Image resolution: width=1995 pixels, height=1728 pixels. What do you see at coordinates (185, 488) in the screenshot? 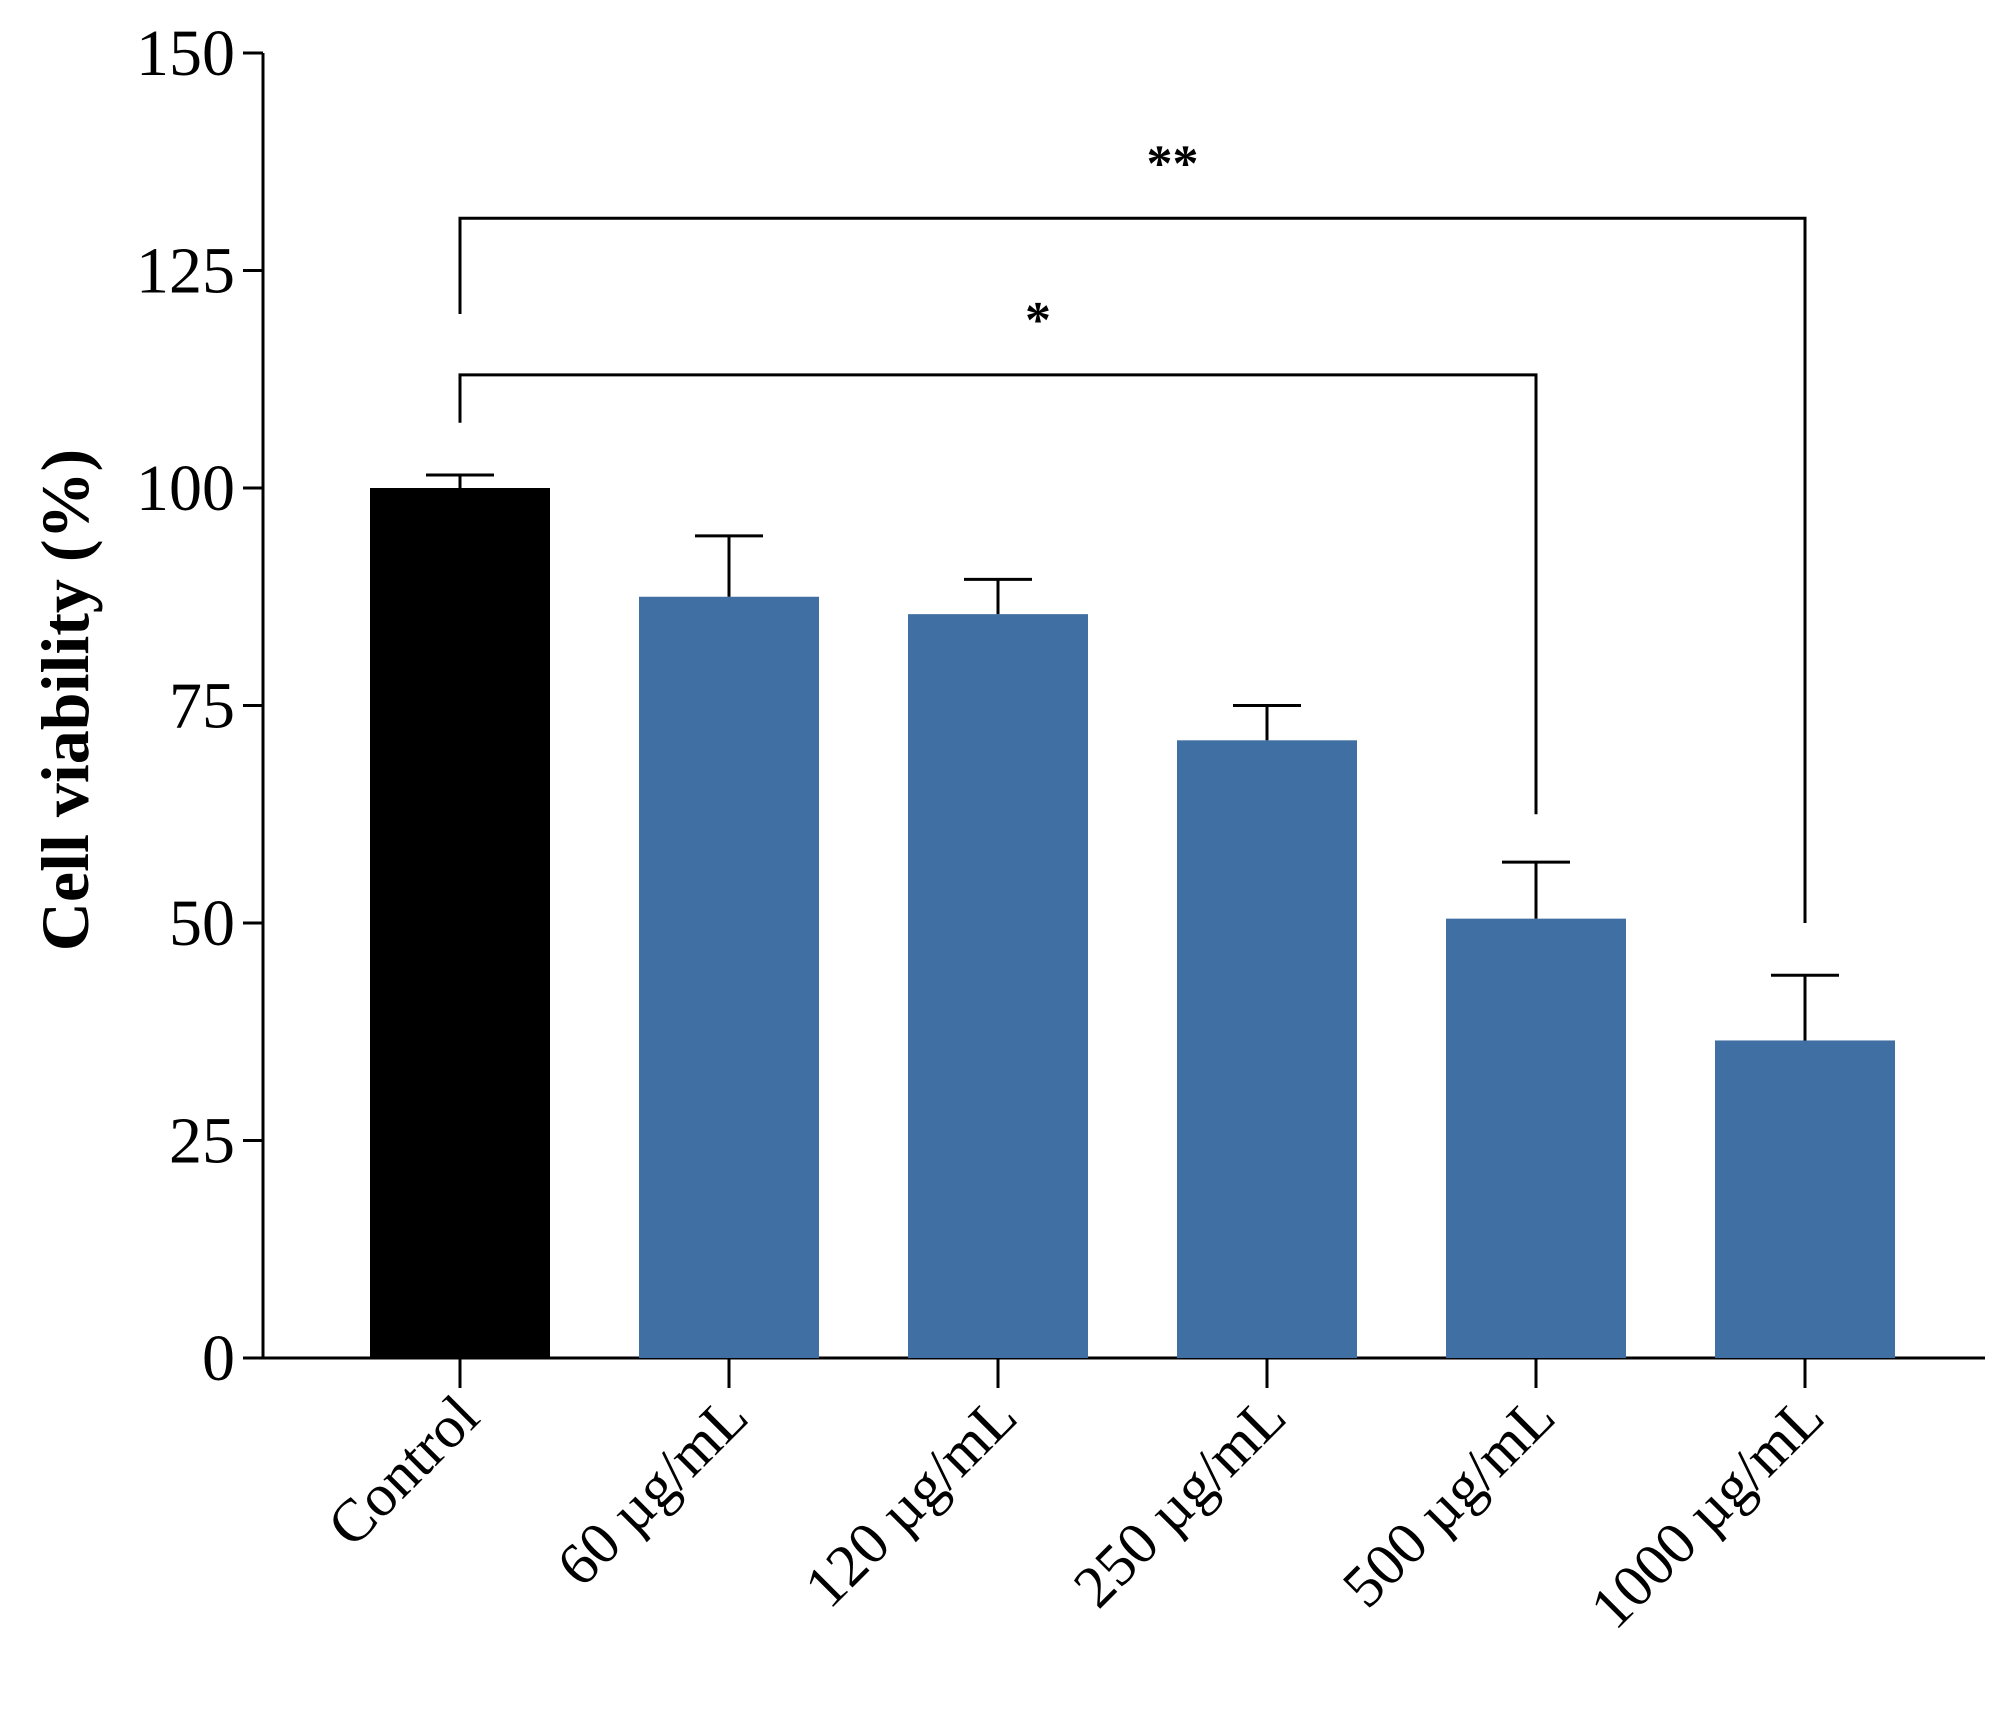
I see `y-tick-label: 100` at bounding box center [185, 488].